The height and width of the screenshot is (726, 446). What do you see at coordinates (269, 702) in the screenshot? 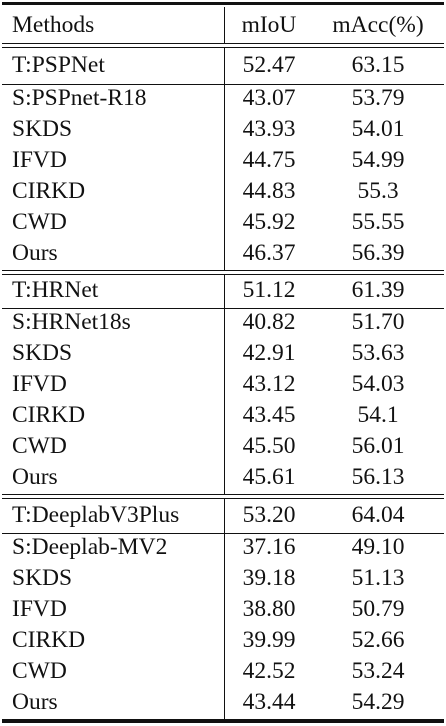
I see `table-cell: 43.44` at bounding box center [269, 702].